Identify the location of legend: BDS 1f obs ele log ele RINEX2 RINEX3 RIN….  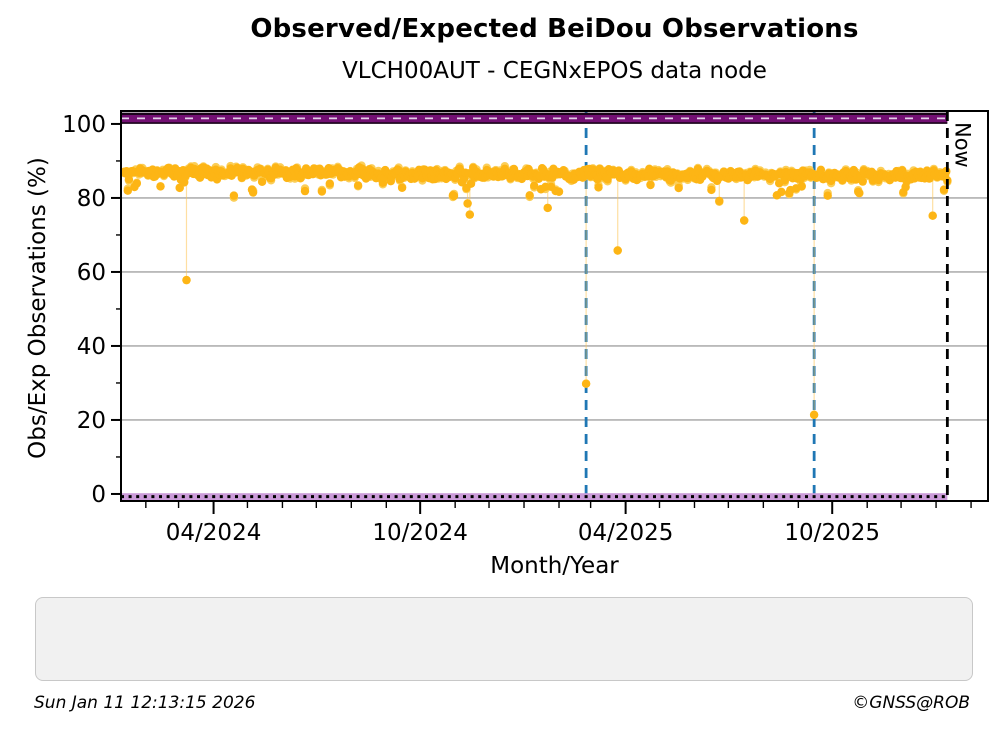
(504, 639).